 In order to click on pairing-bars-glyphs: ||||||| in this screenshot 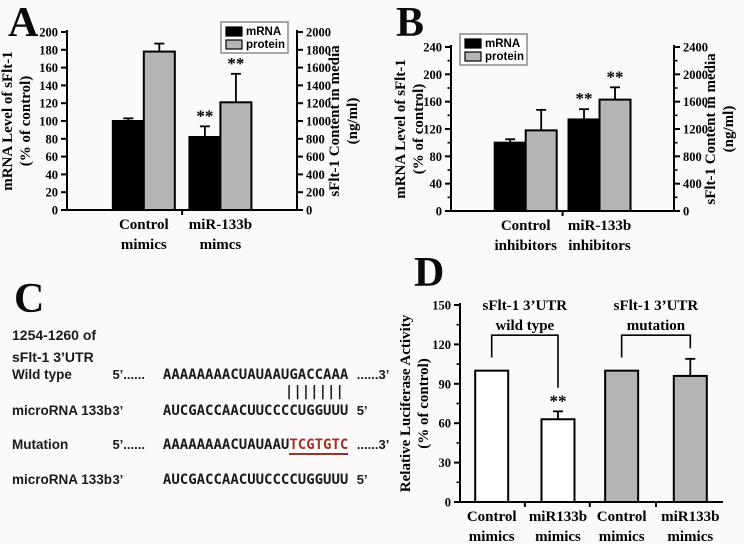, I will do `click(251, 392)`.